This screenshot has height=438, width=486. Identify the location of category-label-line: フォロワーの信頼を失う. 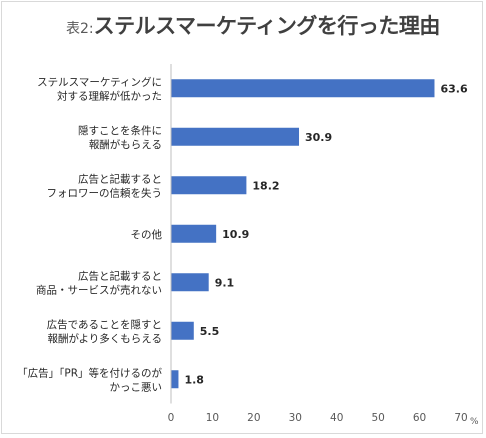
(105, 192).